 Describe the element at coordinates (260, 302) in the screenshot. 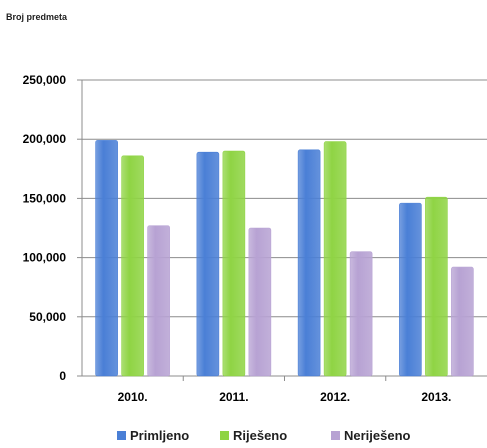

I see `bar-nerijeeno-2011` at that location.